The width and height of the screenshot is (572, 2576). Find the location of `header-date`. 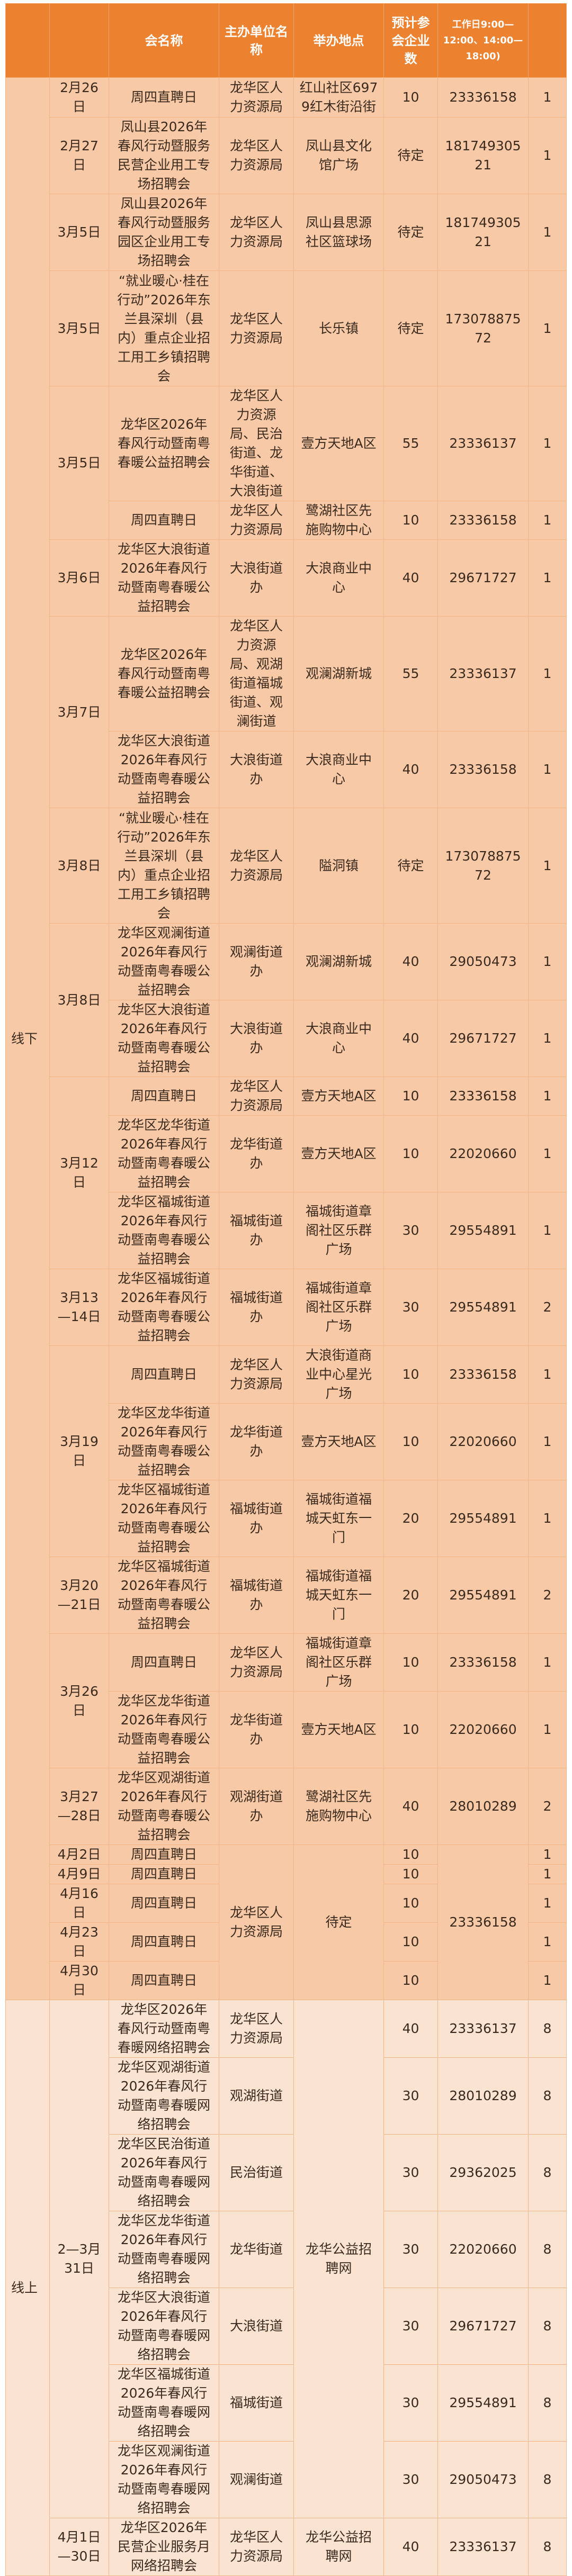

header-date is located at coordinates (79, 40).